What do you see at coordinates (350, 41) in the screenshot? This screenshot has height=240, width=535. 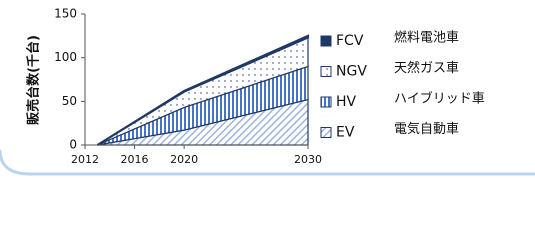 I see `legend-label: FCV` at bounding box center [350, 41].